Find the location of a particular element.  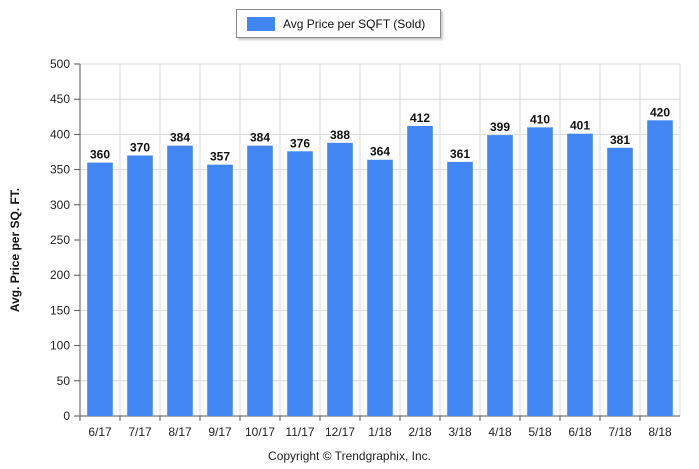

y-tick-label: 150 is located at coordinates (60, 310).